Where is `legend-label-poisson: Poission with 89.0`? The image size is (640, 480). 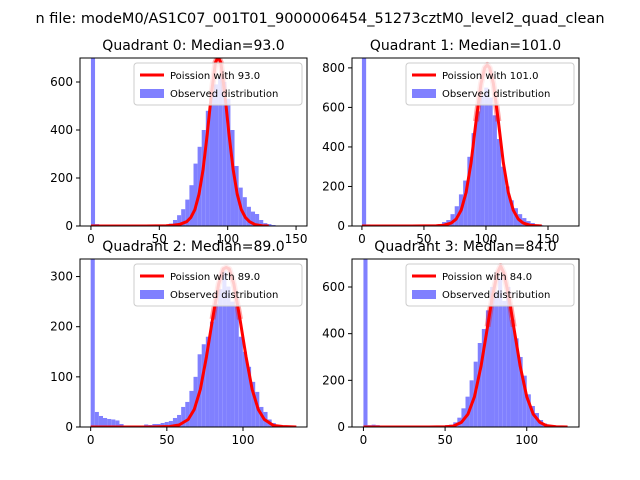
legend-label-poisson: Poission with 89.0 is located at coordinates (215, 277).